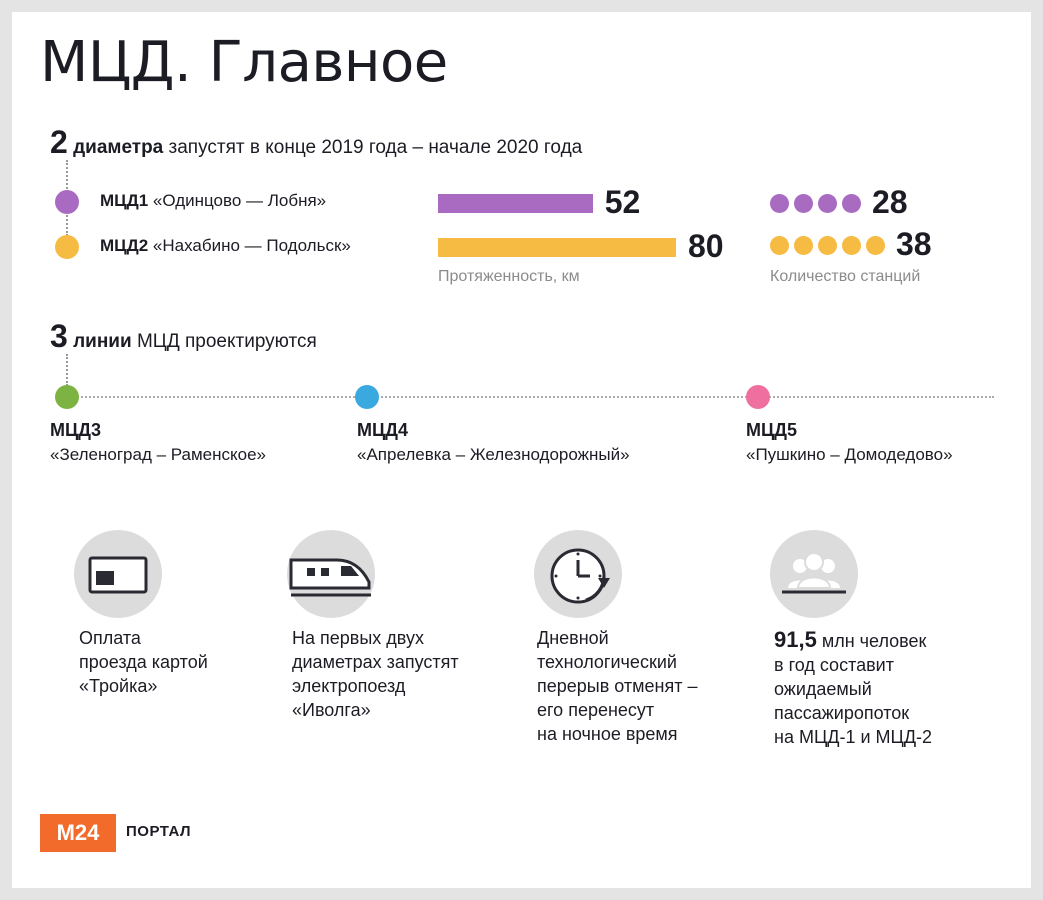 This screenshot has width=1043, height=900. What do you see at coordinates (382, 430) in the screenshot?
I see `line-name-mcd4: МЦД4` at bounding box center [382, 430].